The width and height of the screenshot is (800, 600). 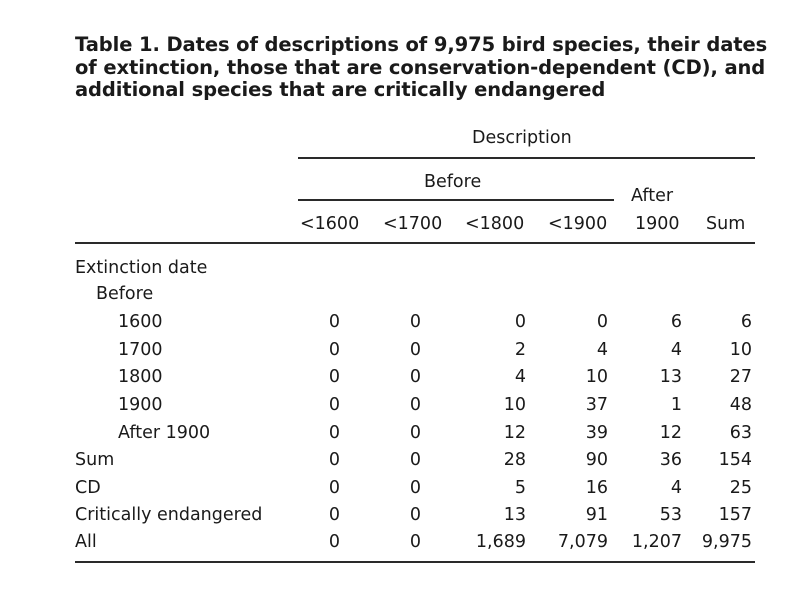 I want to click on row-label: CD, so click(x=88, y=488).